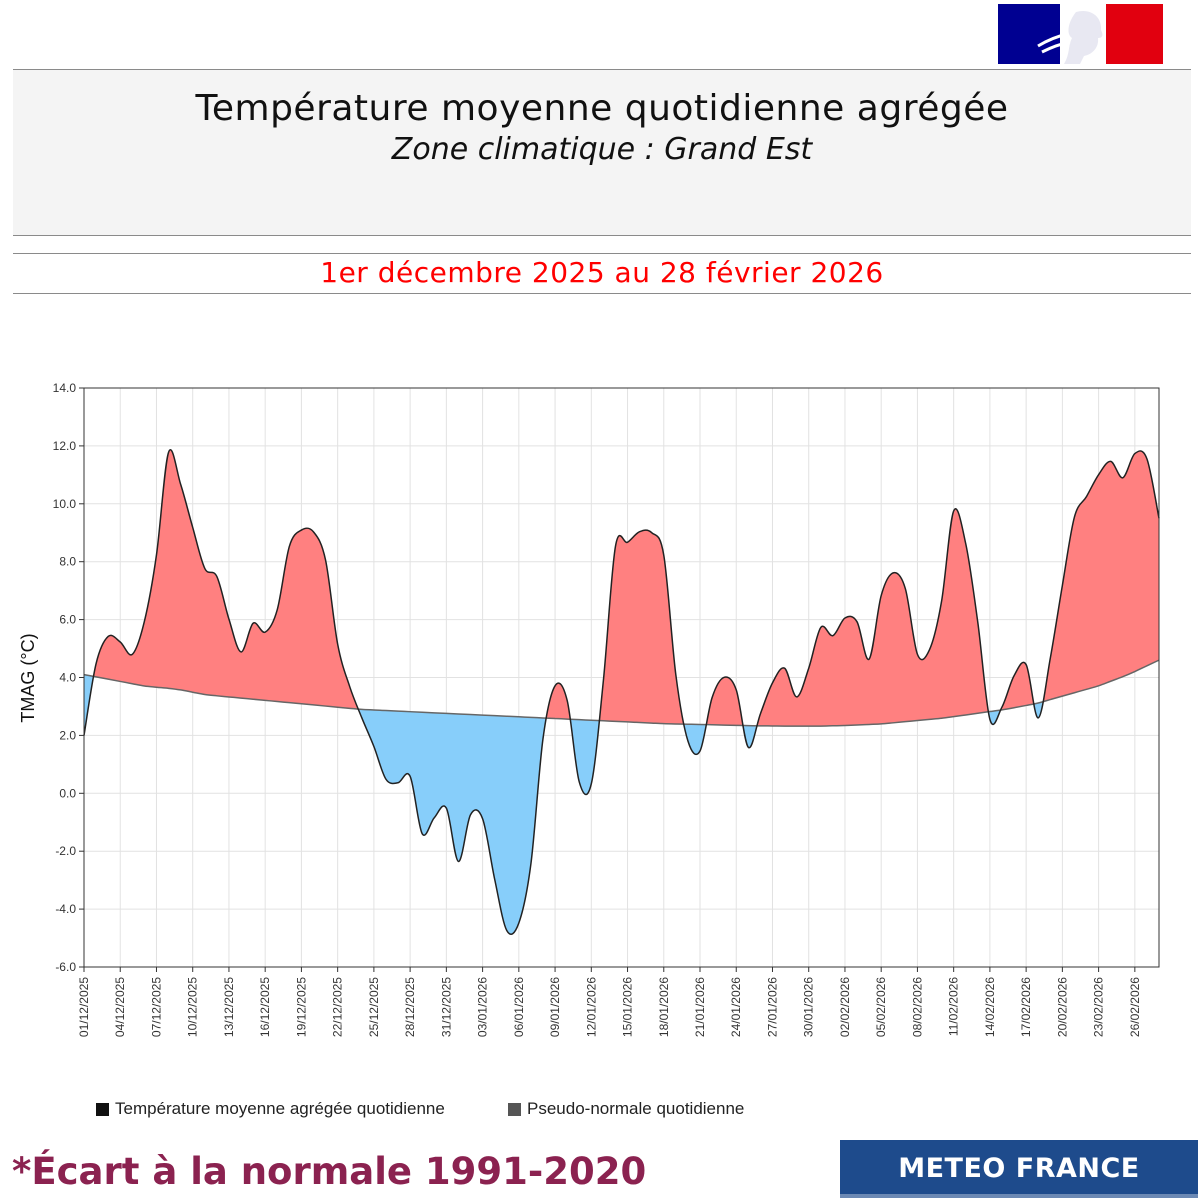  What do you see at coordinates (229, 1007) in the screenshot?
I see `x-tick-label: 13/12/2025` at bounding box center [229, 1007].